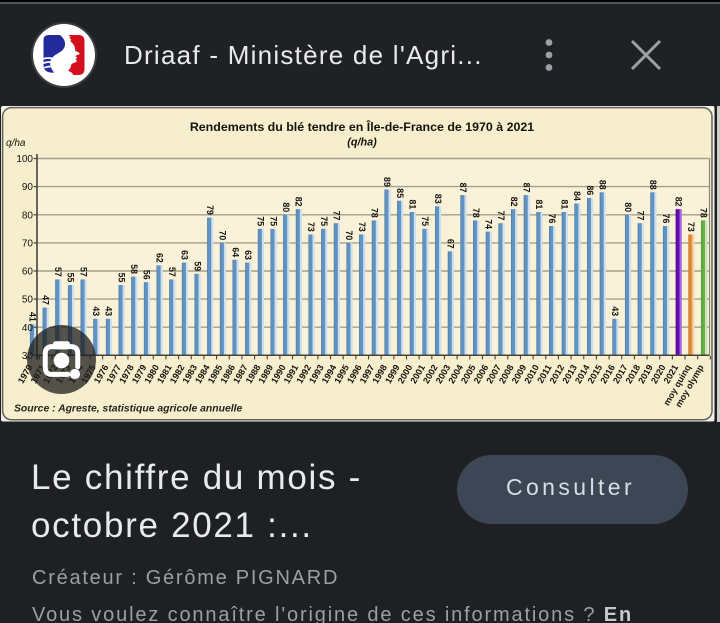 The height and width of the screenshot is (623, 720). I want to click on svg-text: 79, so click(210, 210).